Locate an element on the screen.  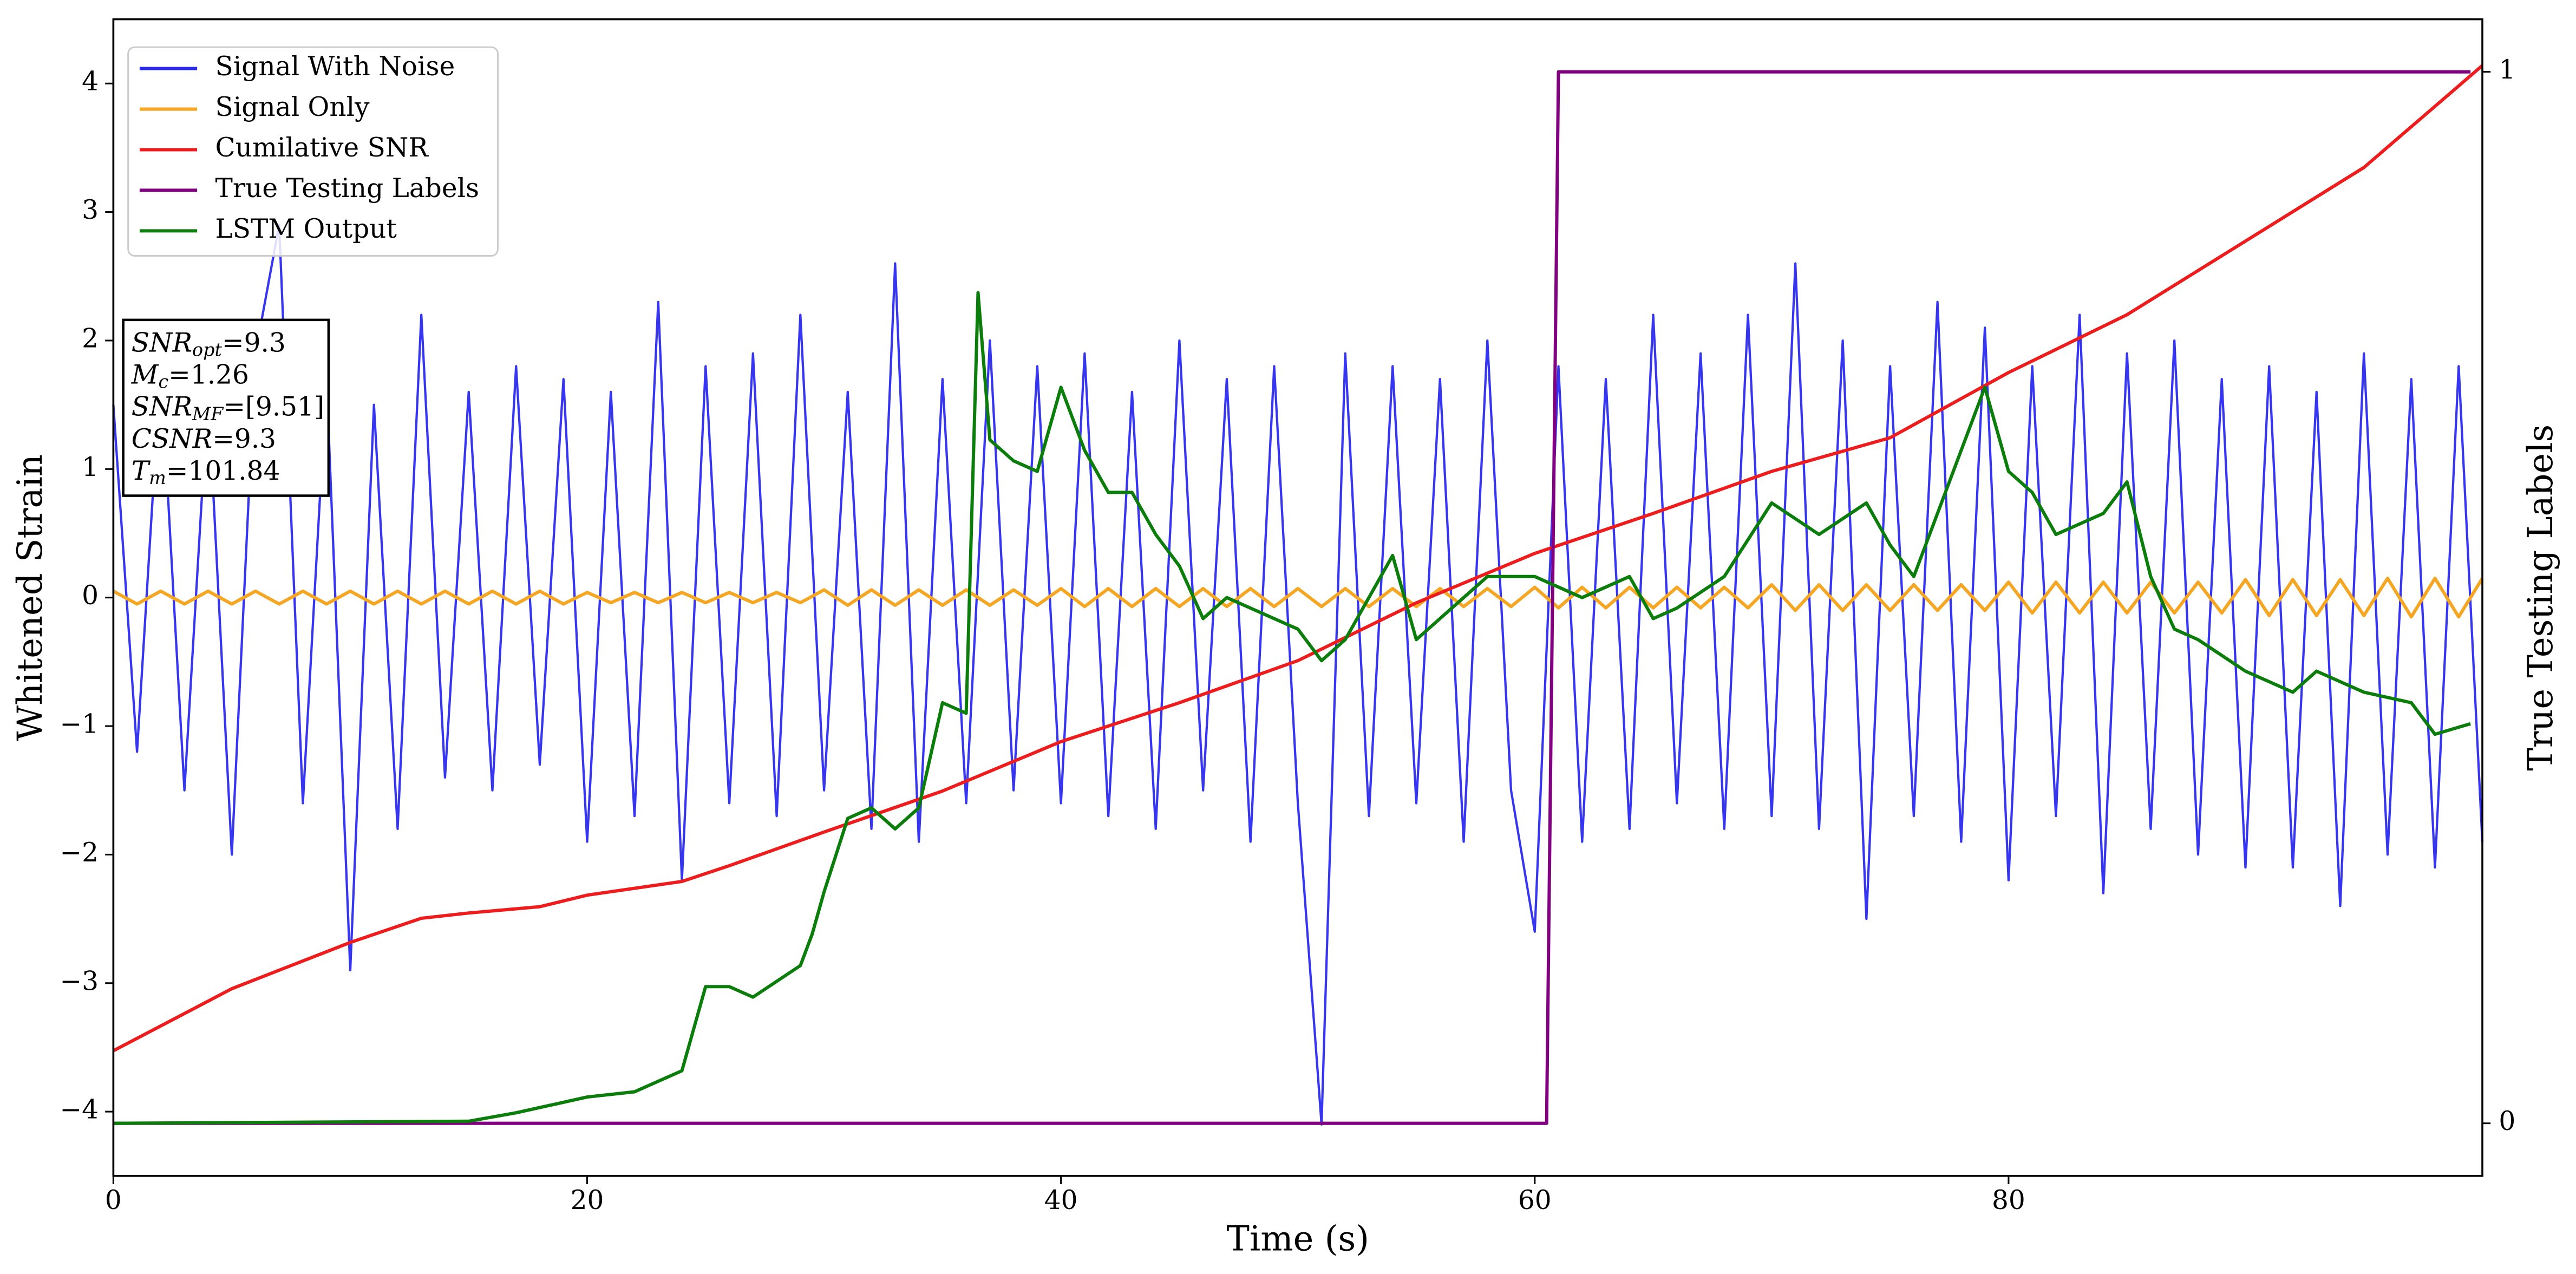
annotation-text: =101.84 is located at coordinates (223, 471).